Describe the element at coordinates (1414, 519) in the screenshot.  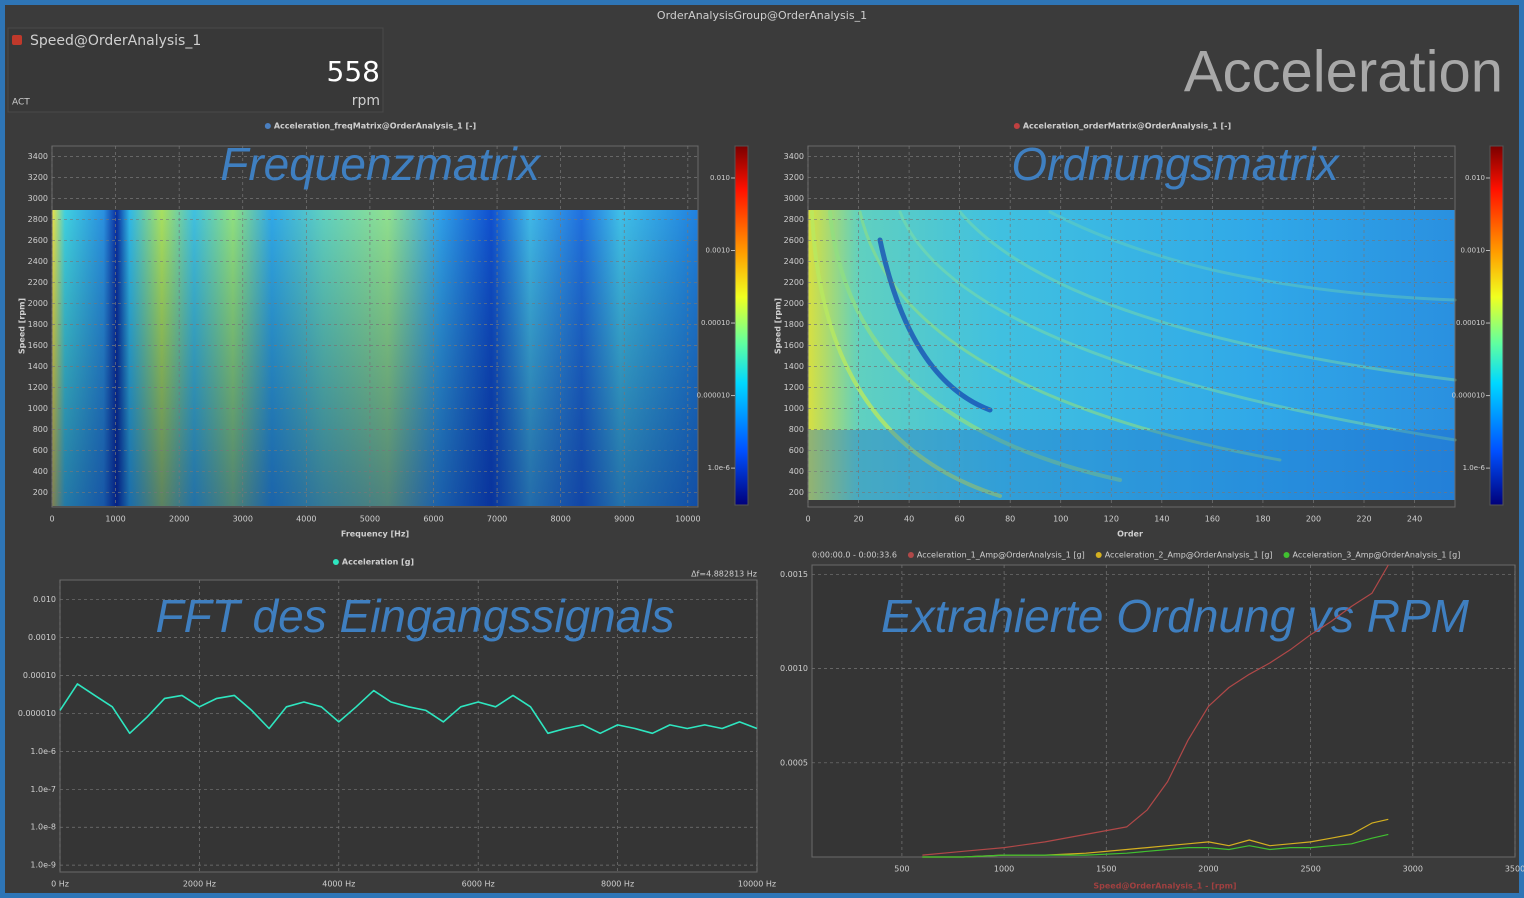
I see `x-tick-label: 240` at that location.